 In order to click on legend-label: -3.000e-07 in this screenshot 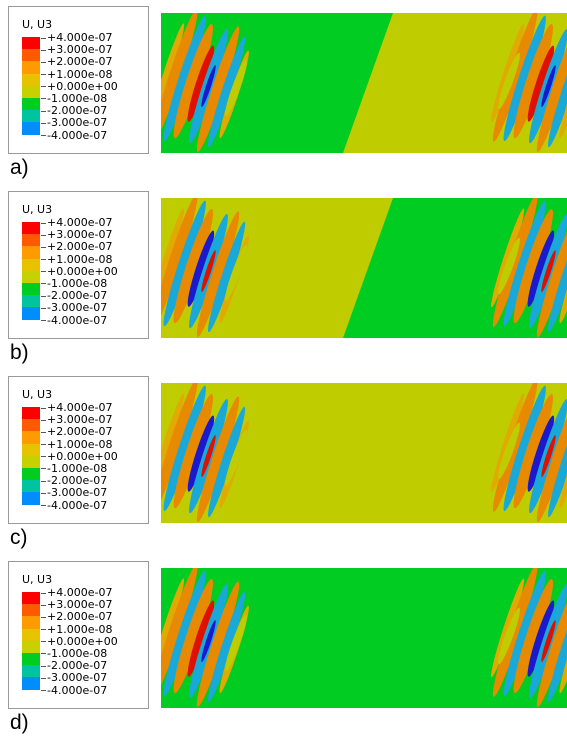, I will do `click(79, 308)`.